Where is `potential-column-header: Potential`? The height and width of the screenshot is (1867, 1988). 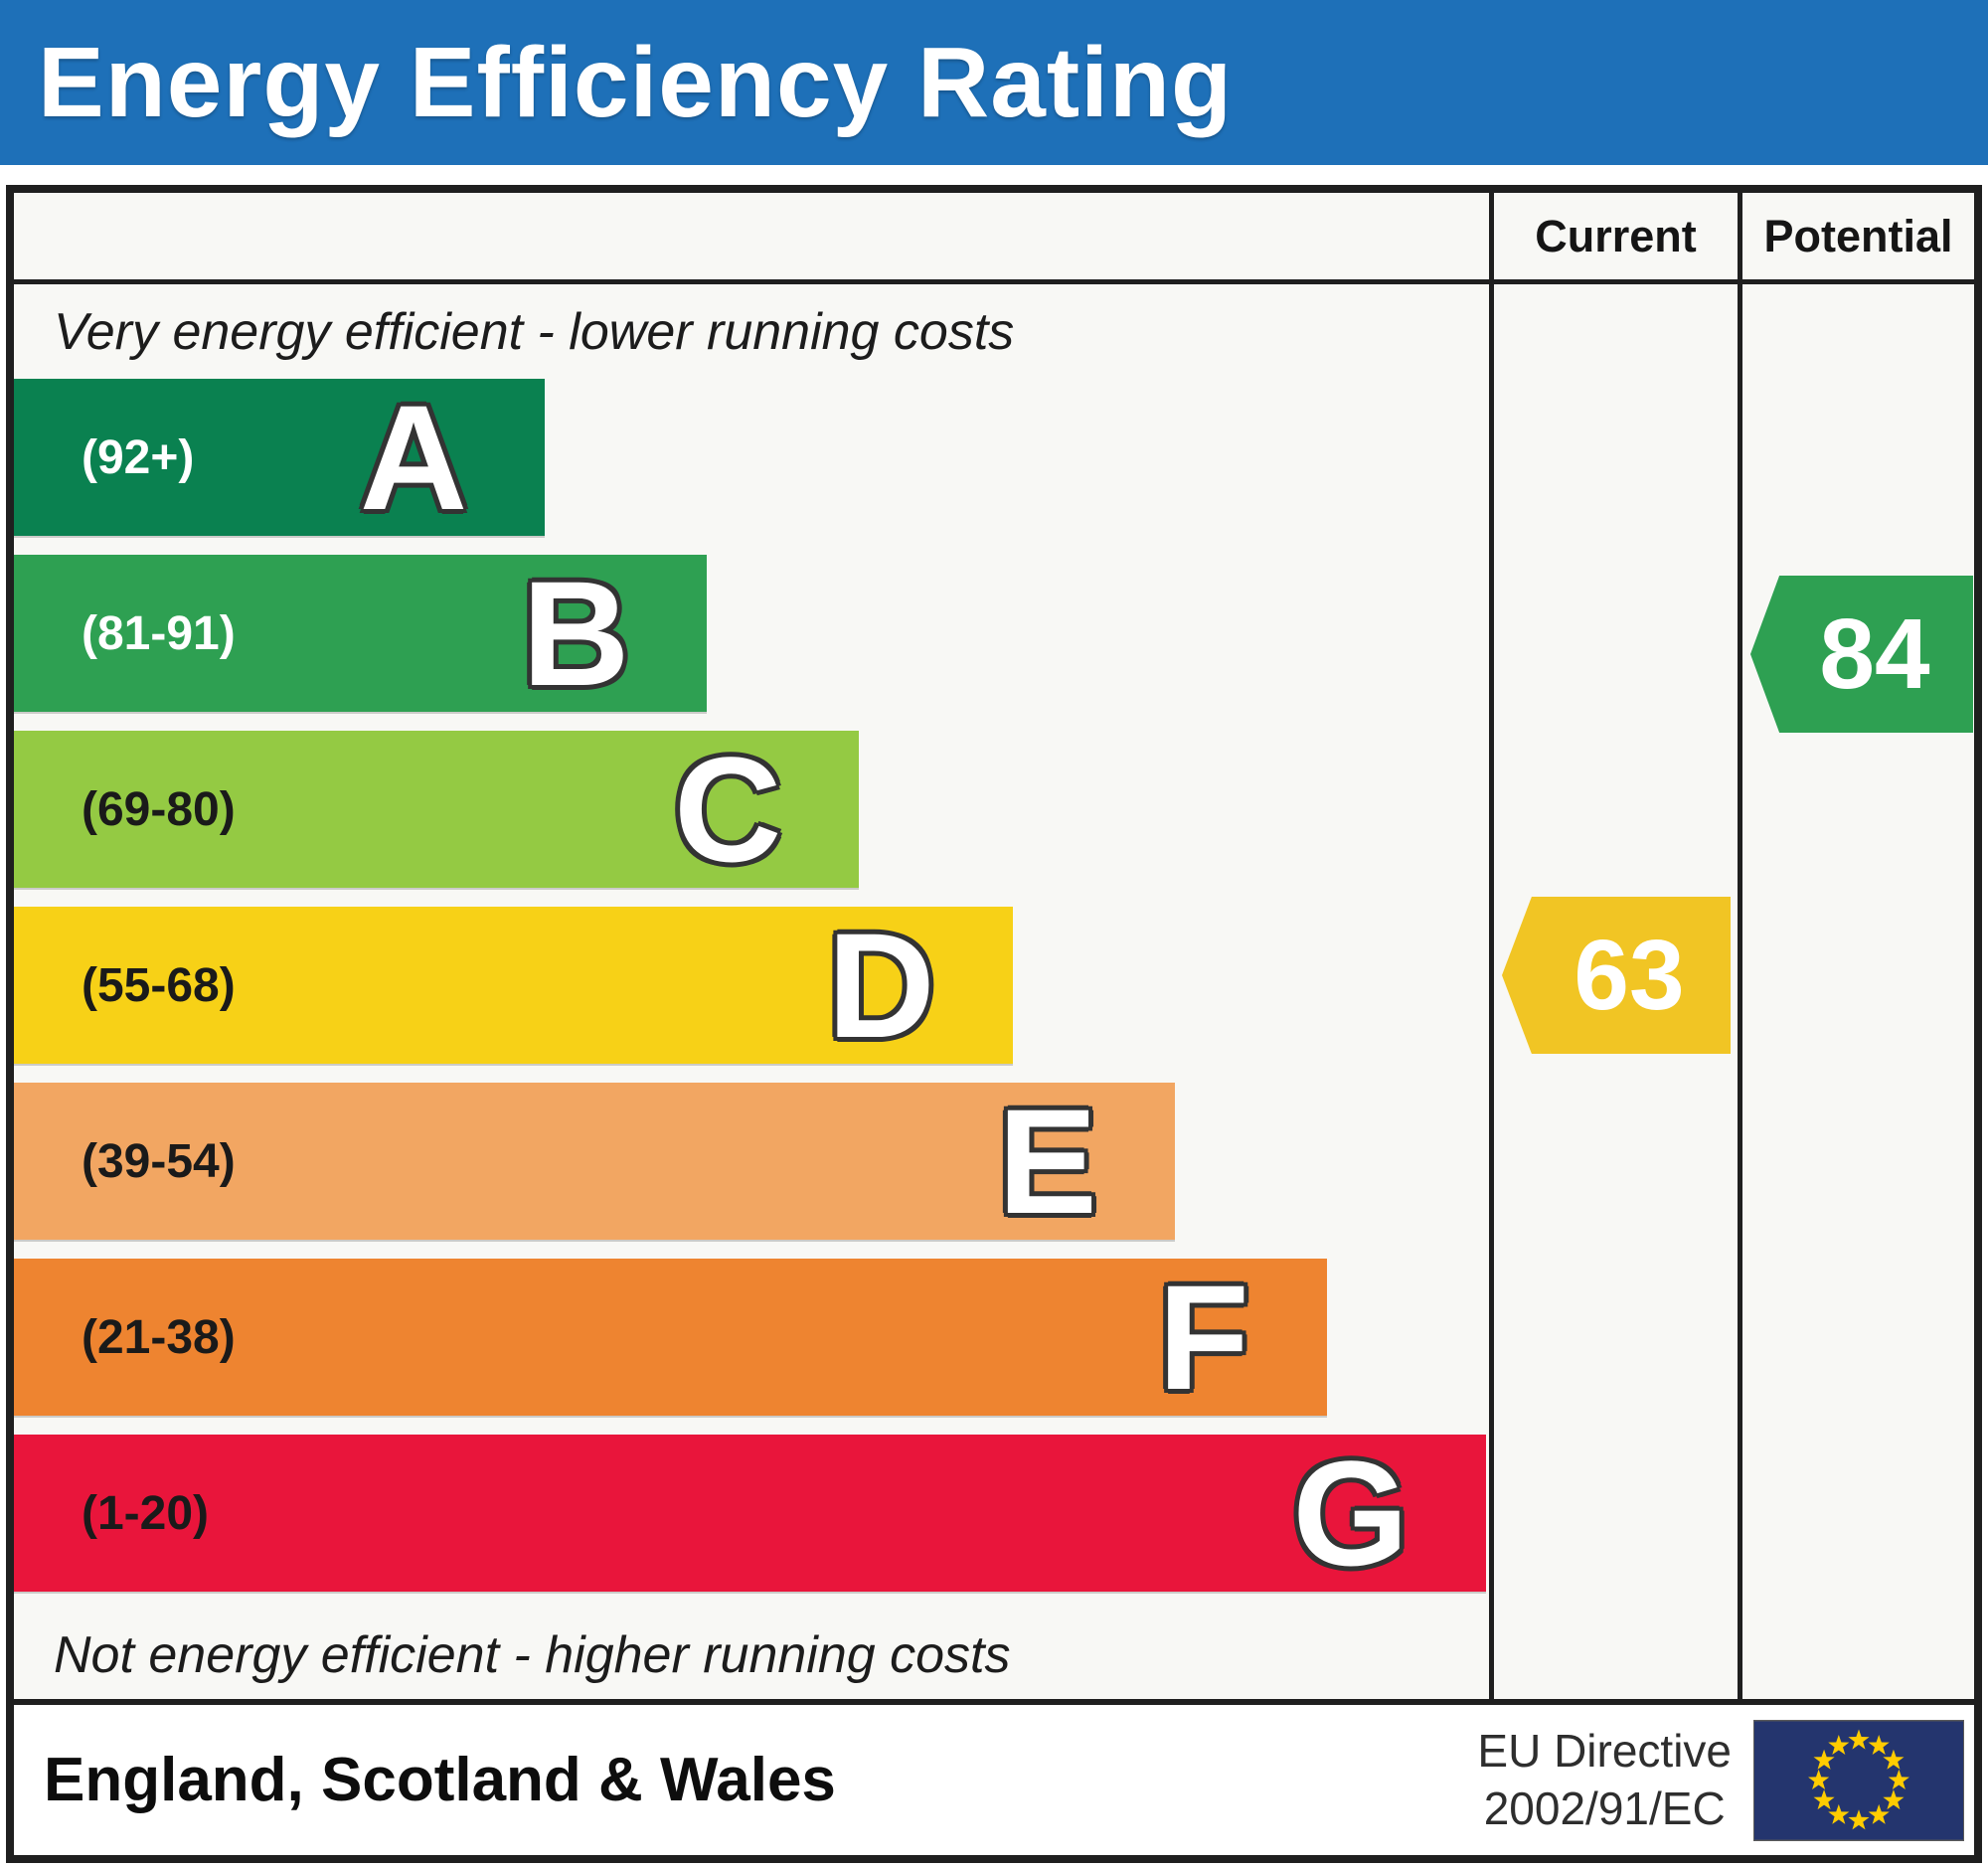
potential-column-header: Potential is located at coordinates (1856, 238).